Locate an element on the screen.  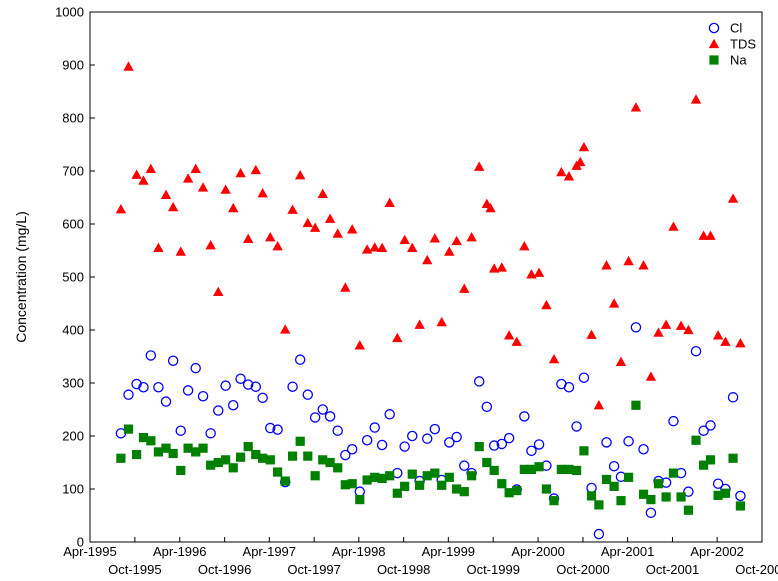
y-tick-label: 600 is located at coordinates (73, 224).